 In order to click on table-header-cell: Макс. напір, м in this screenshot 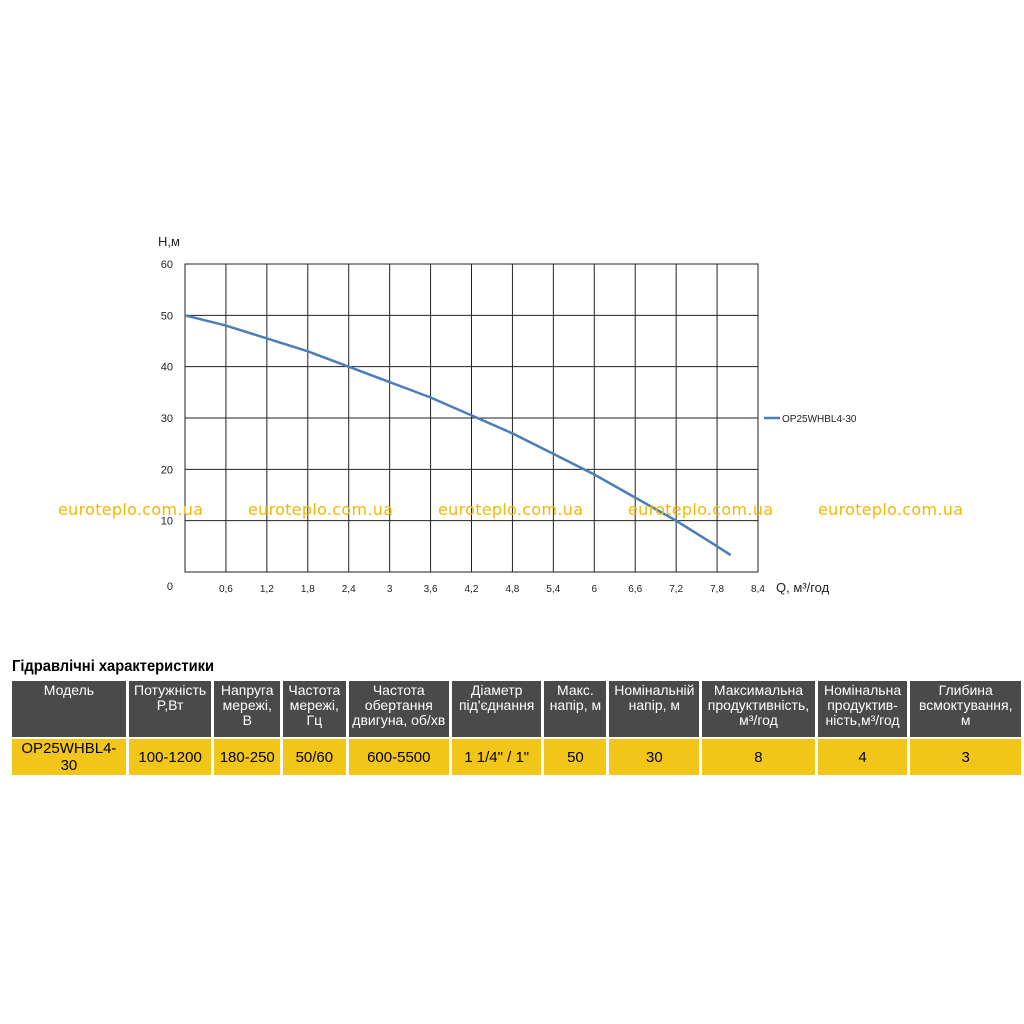, I will do `click(575, 709)`.